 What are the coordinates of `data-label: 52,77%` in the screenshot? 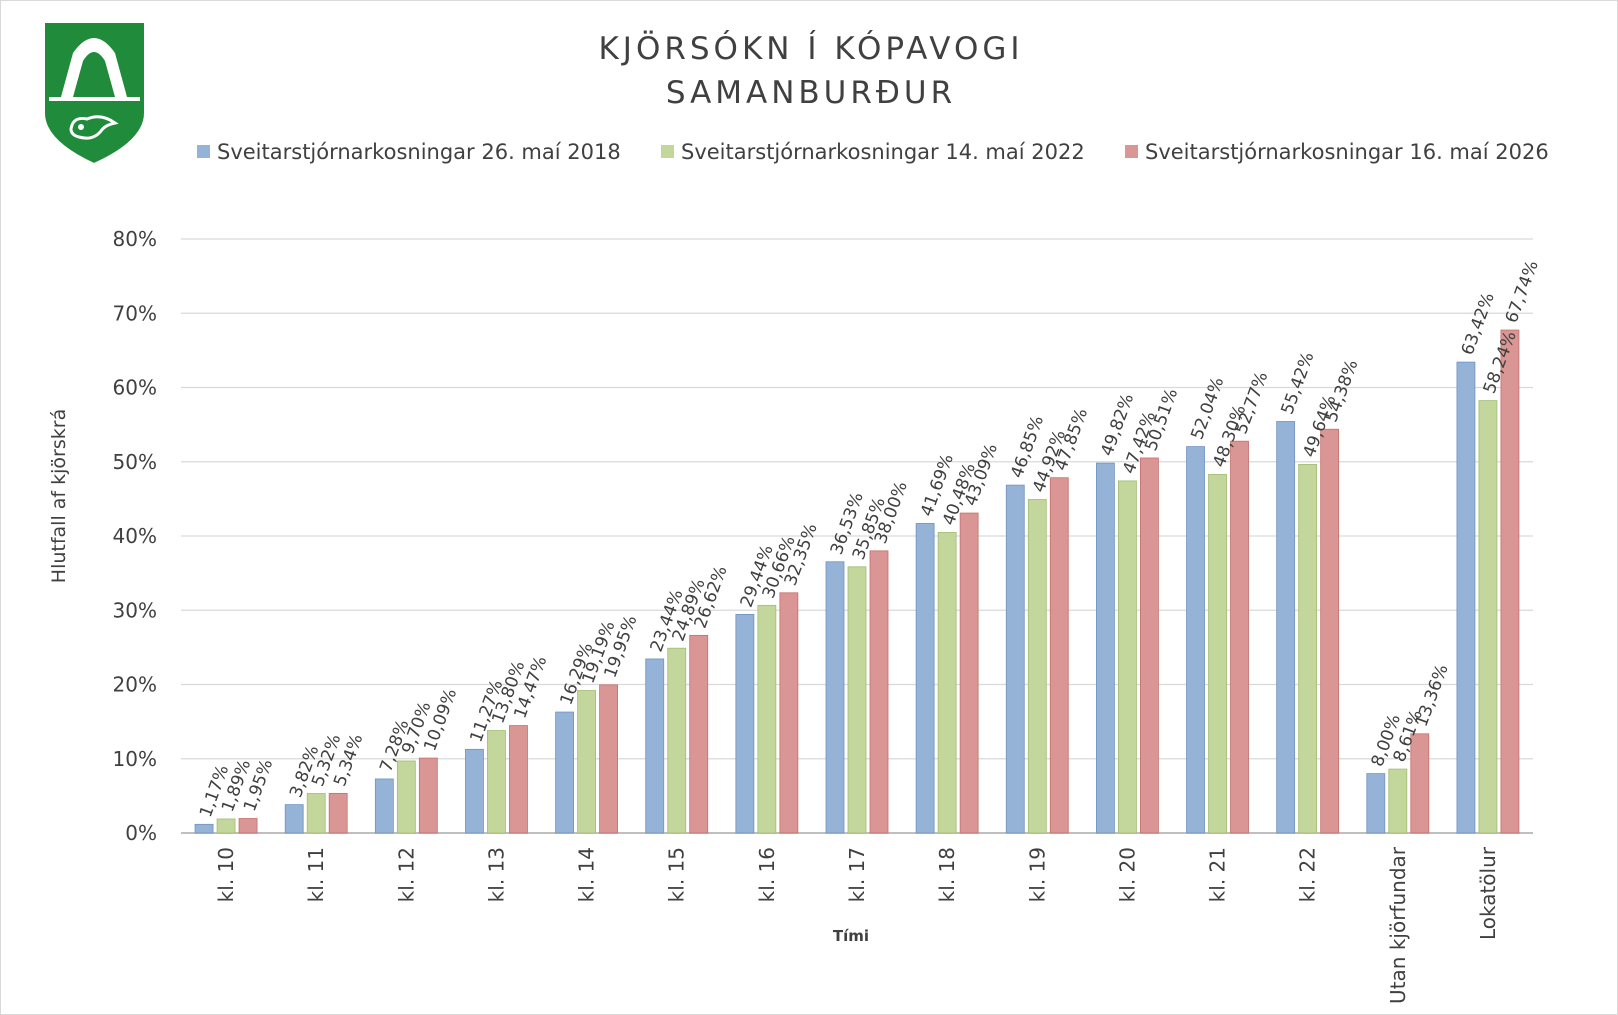 It's located at (1251, 403).